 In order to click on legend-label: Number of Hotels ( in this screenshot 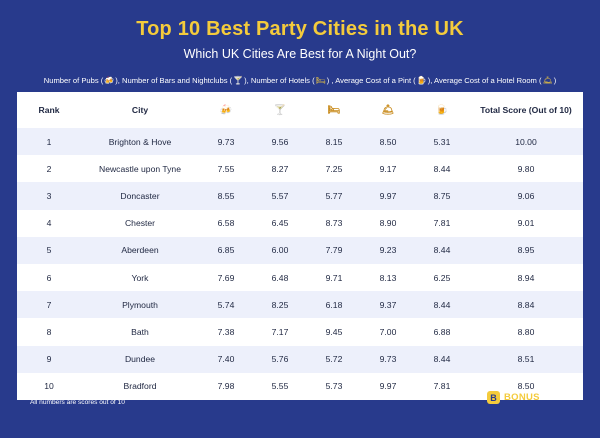, I will do `click(282, 80)`.